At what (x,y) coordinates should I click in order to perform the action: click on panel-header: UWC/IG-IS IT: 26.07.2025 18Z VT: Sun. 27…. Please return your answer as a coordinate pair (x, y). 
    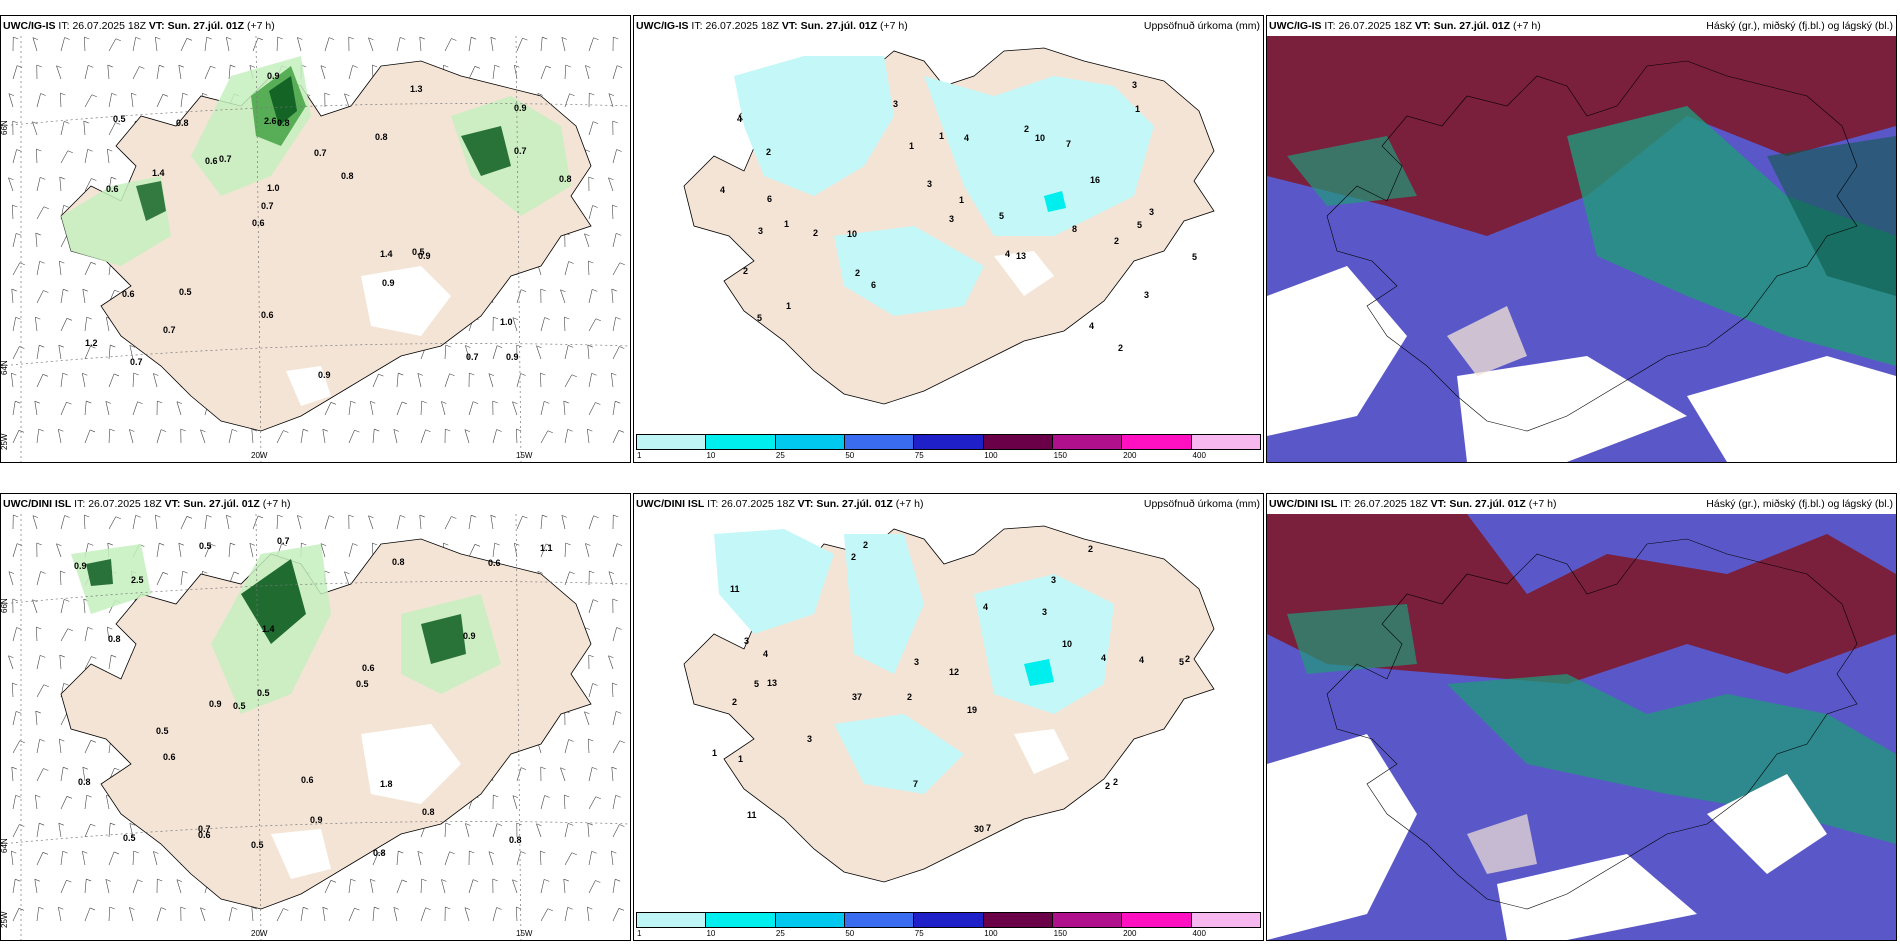
    Looking at the image, I should click on (315, 26).